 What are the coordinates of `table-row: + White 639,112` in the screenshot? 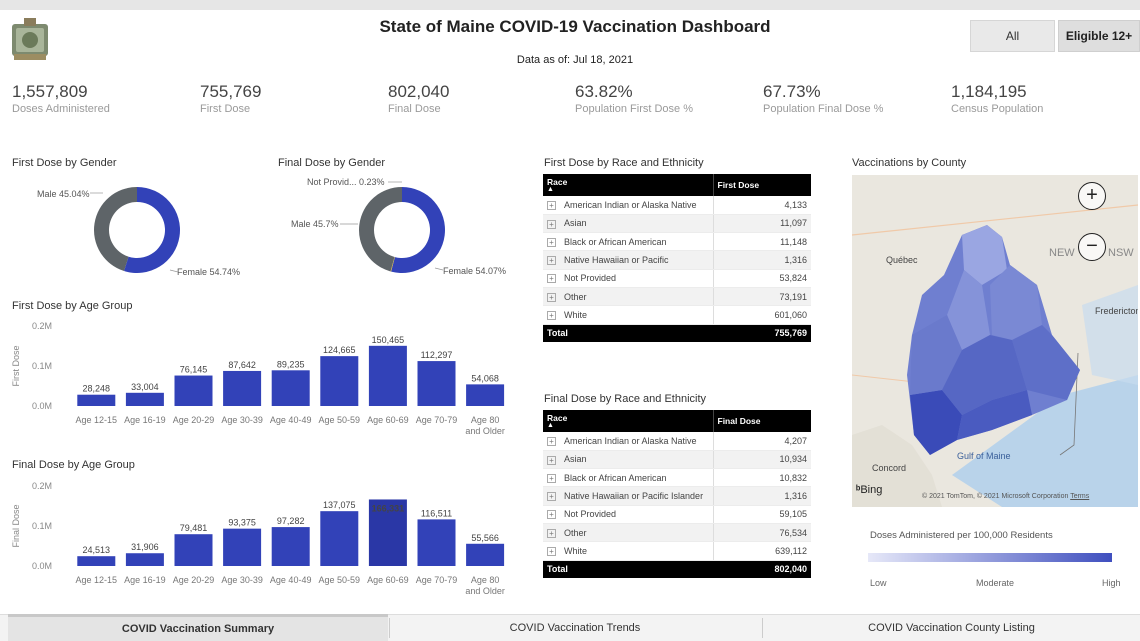 It's located at (677, 551).